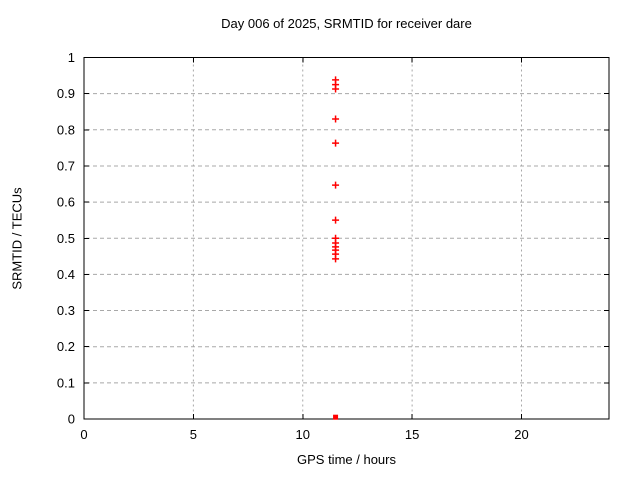 The width and height of the screenshot is (640, 480). I want to click on x-tick-label: 0, so click(83, 434).